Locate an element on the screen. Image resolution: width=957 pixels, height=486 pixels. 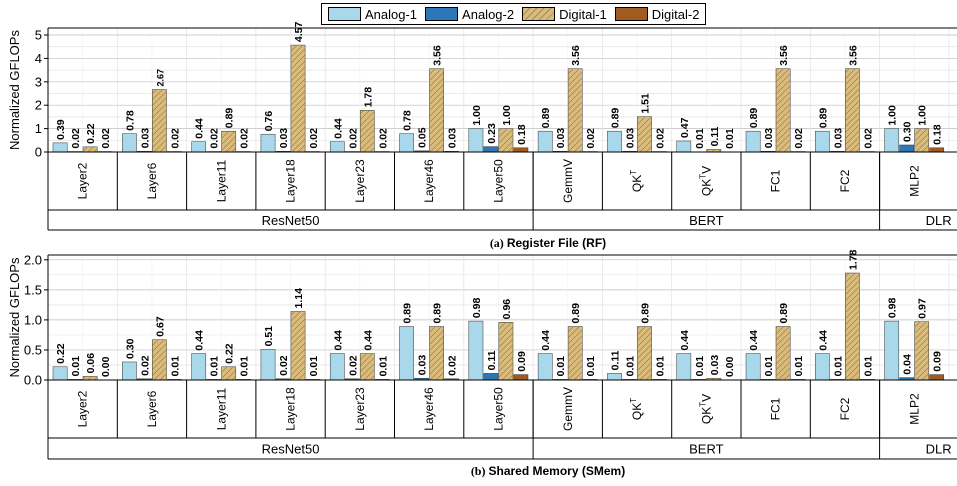
category-label-mlp2: MLP2 is located at coordinates (914, 181).